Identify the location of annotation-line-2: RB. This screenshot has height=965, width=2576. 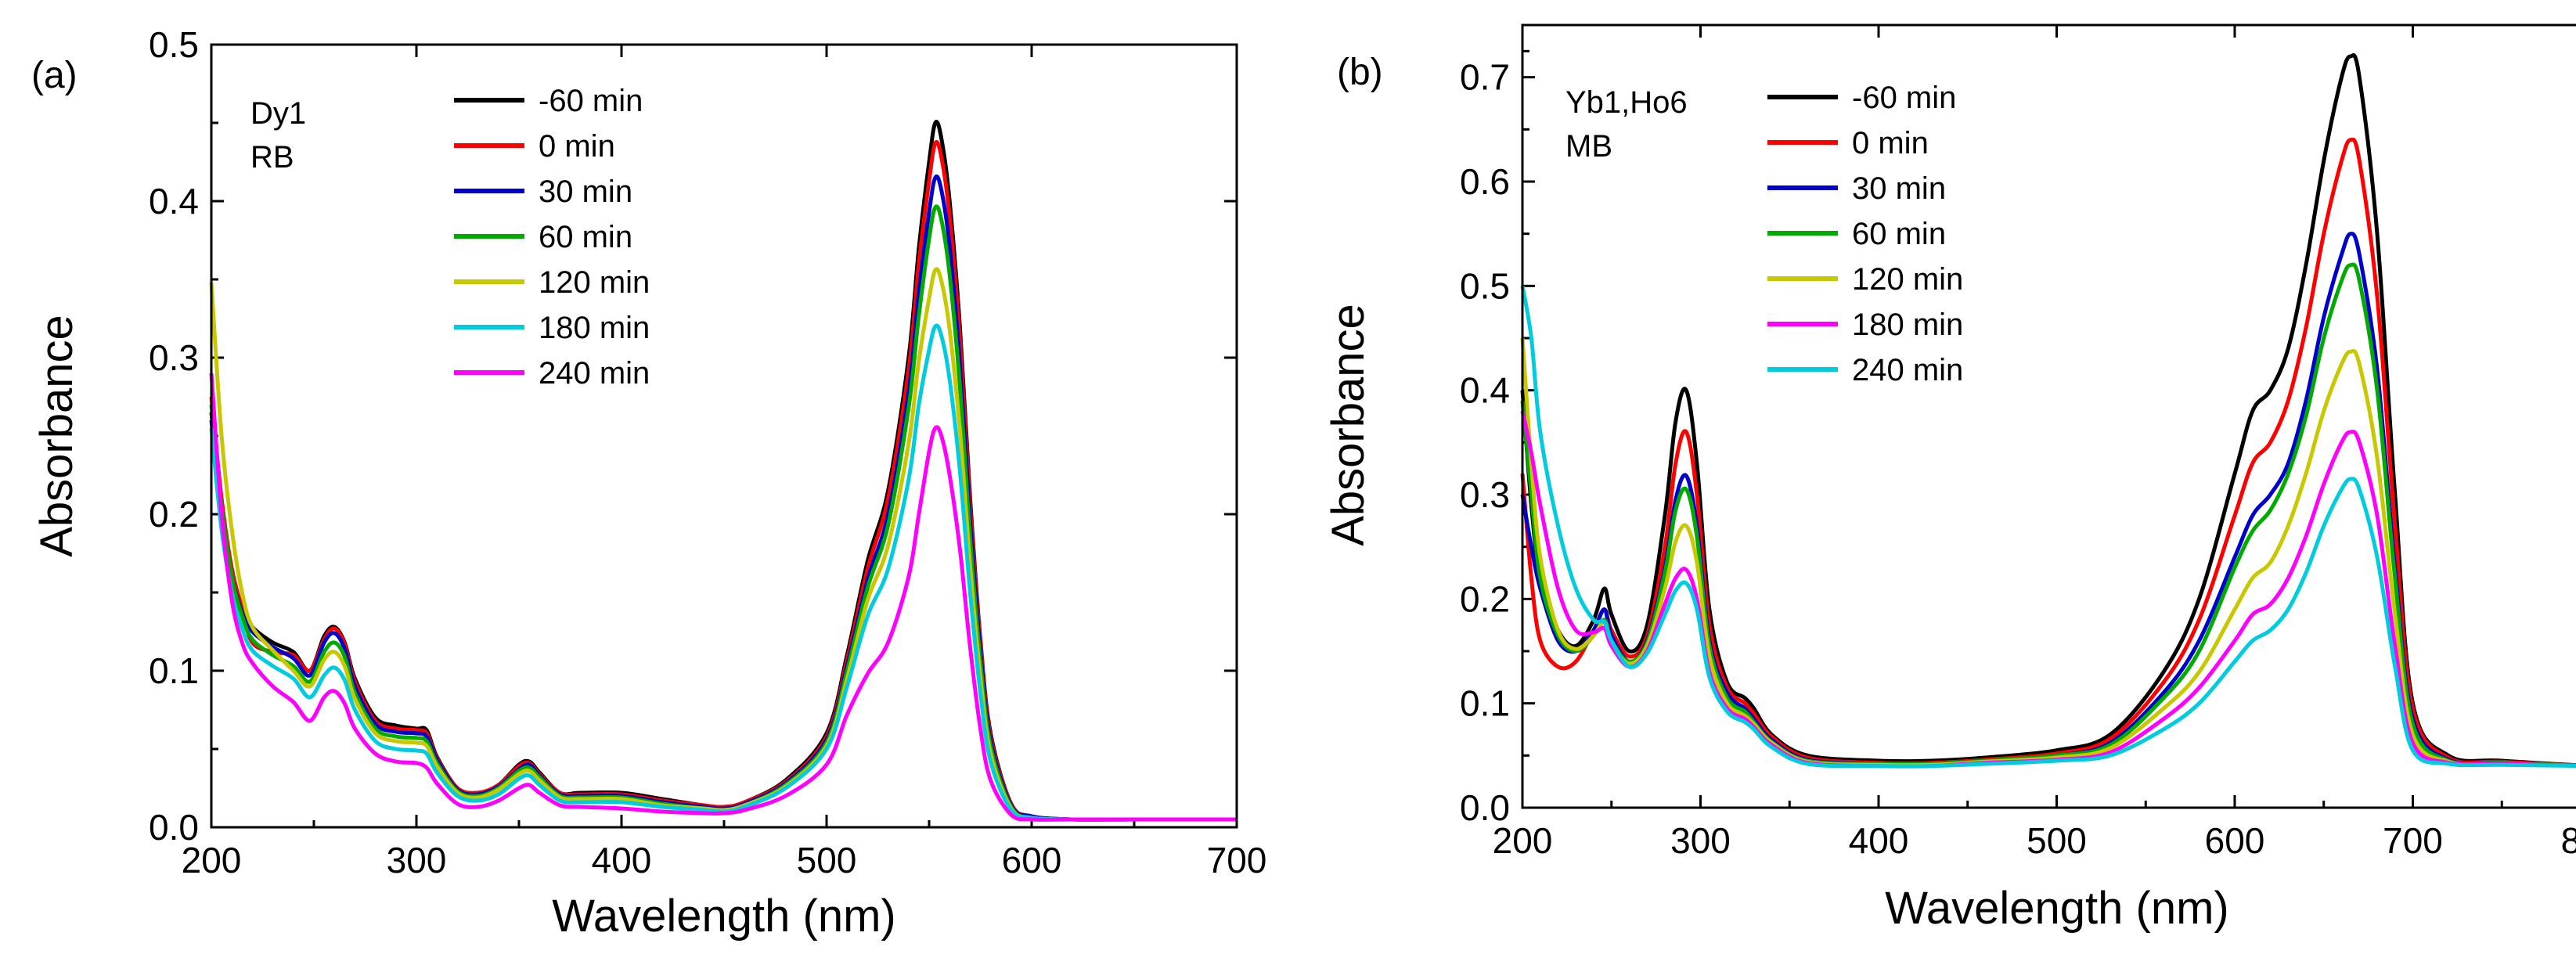
(272, 157).